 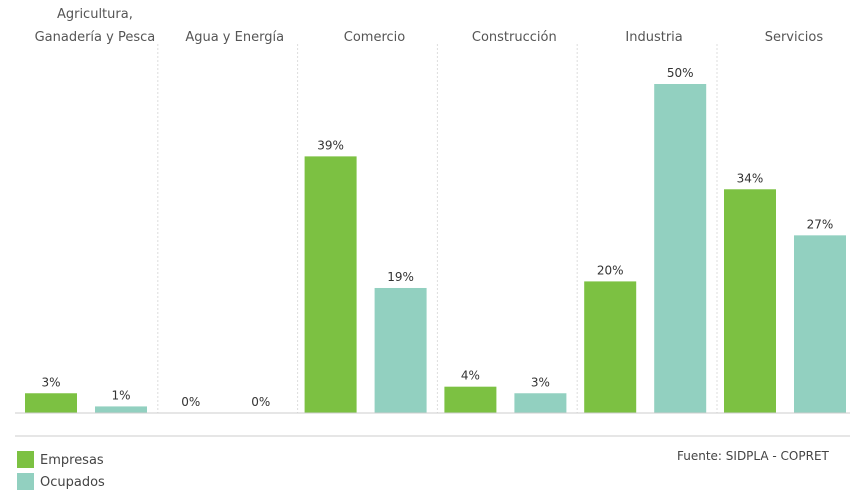 I want to click on category-label-comercio: Comercio, so click(x=375, y=37).